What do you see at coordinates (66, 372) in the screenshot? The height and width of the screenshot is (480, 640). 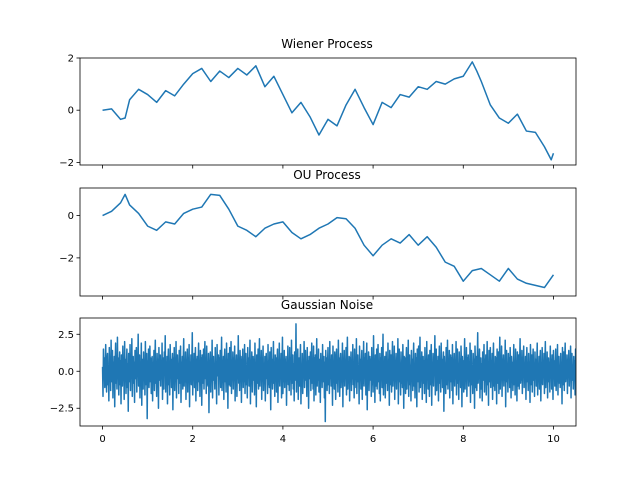 I see `y-tick-label: 0.0` at bounding box center [66, 372].